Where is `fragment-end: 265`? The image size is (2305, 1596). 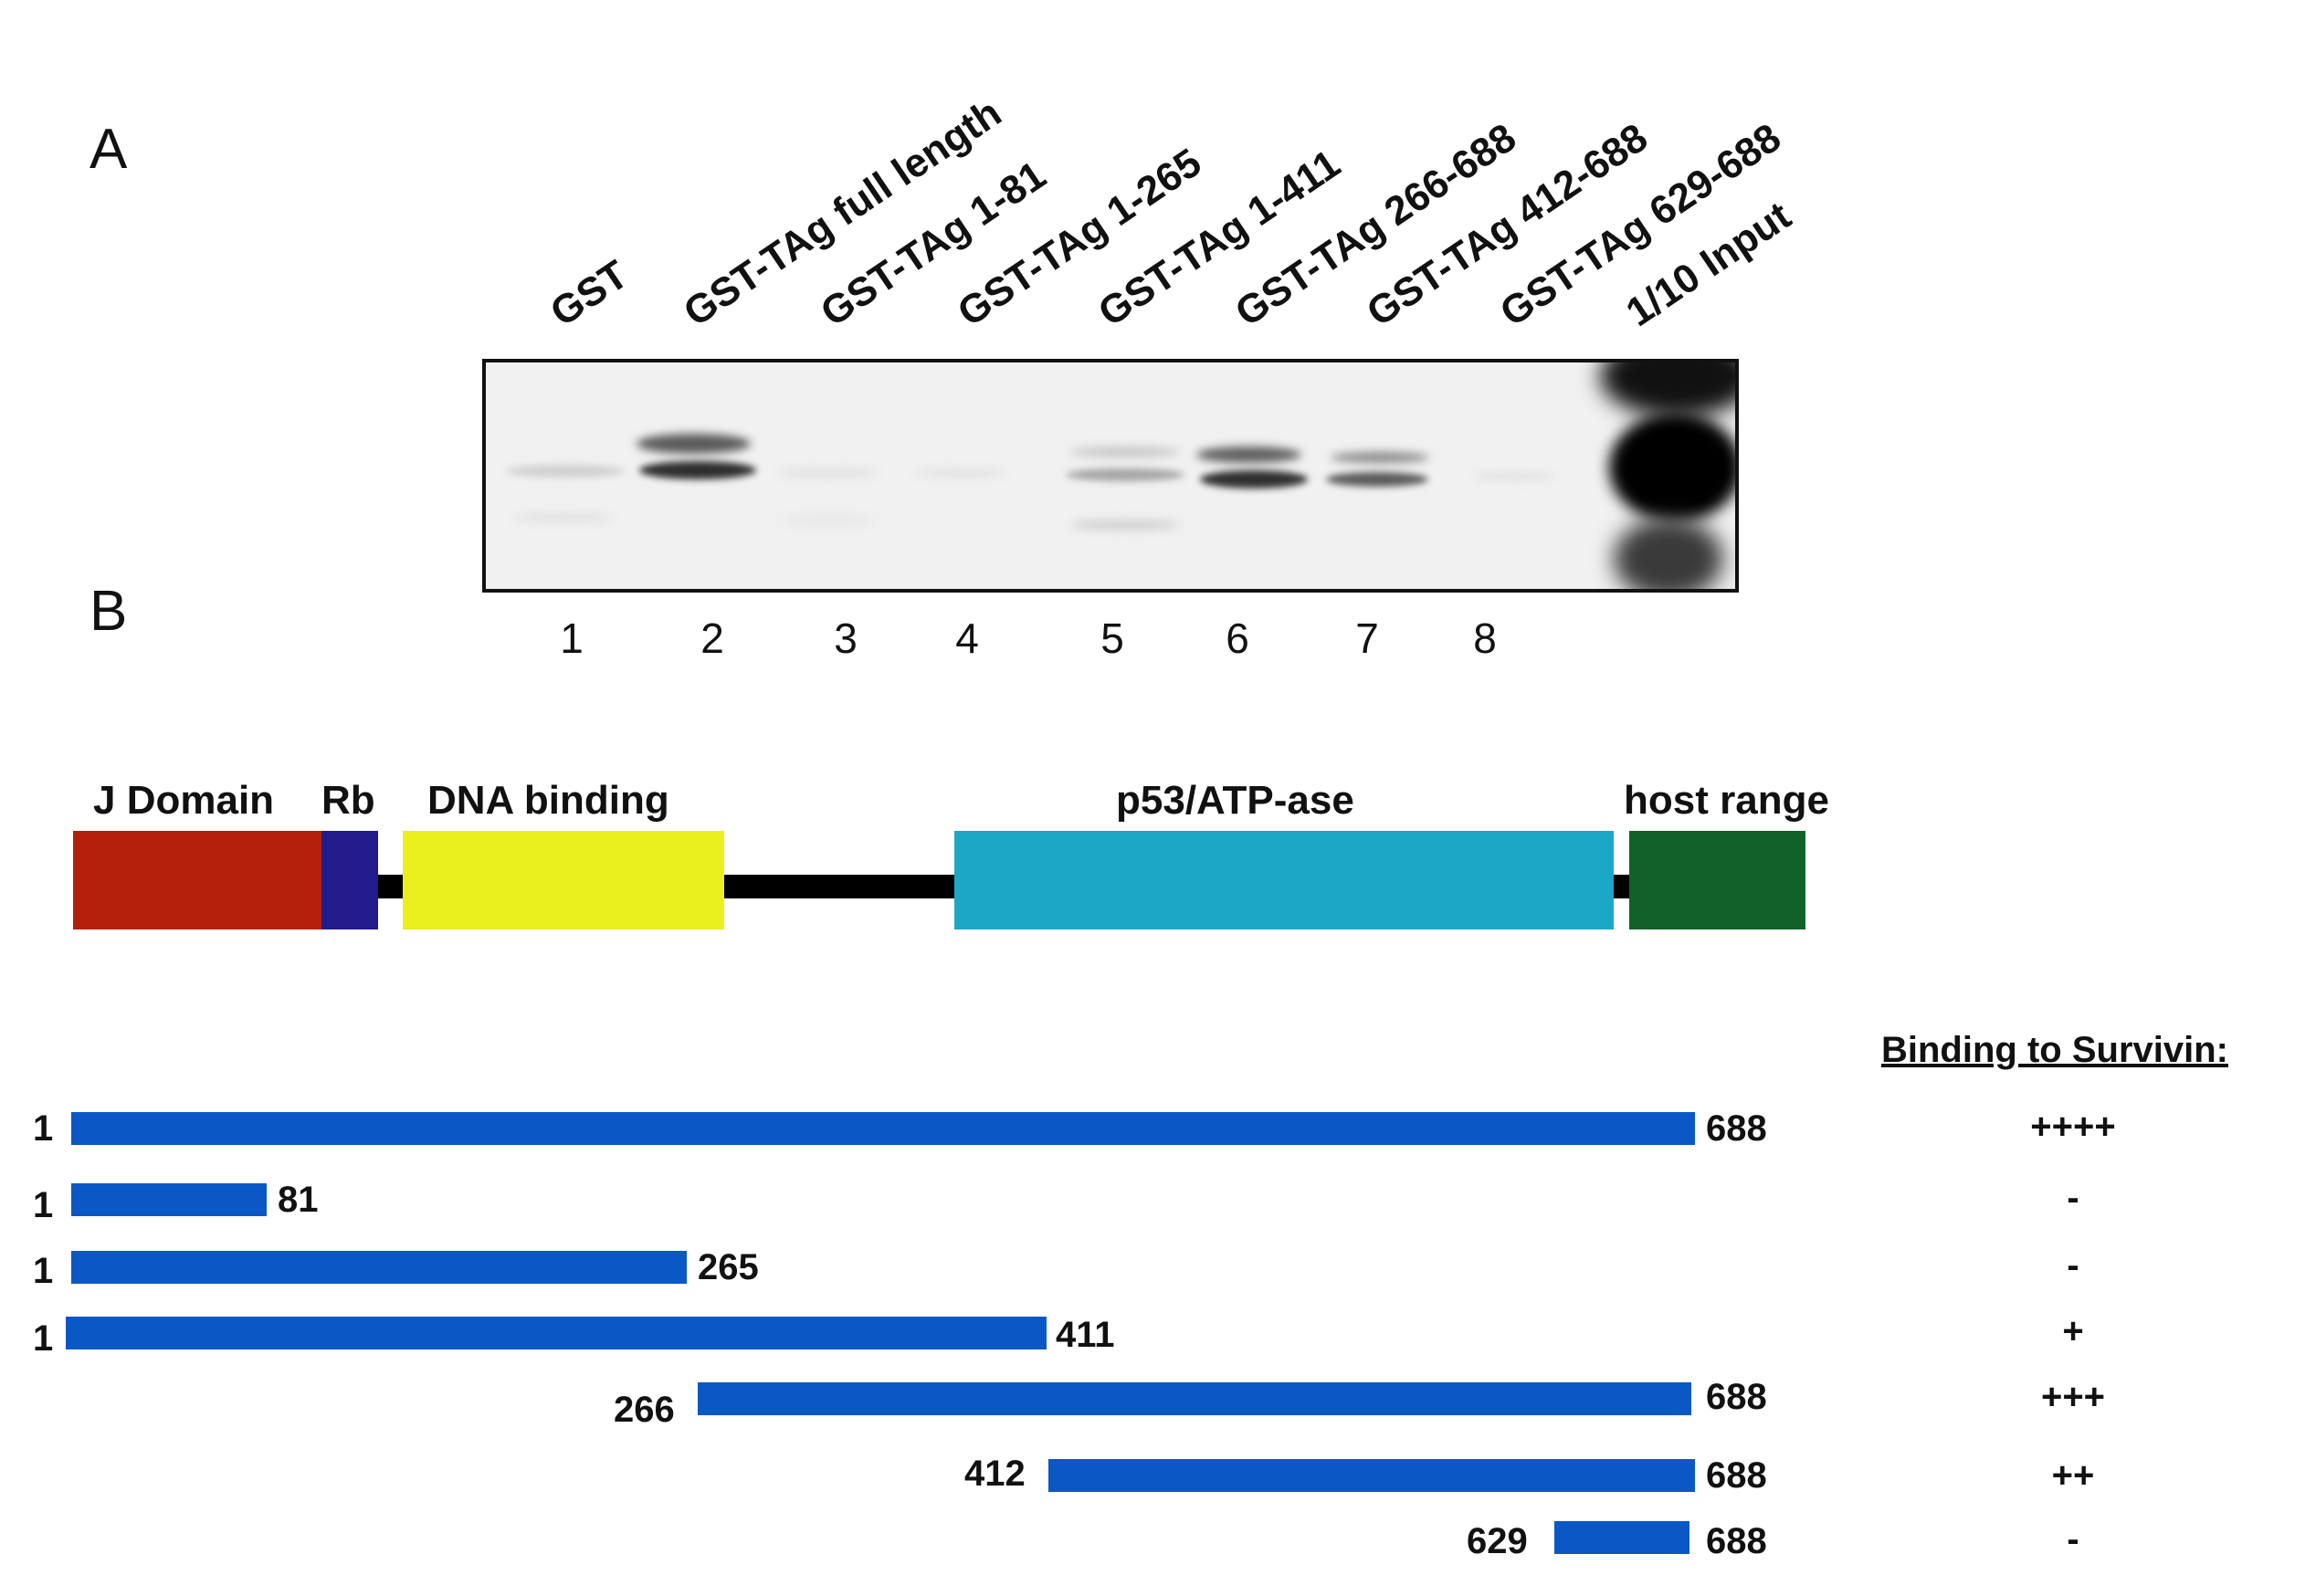 fragment-end: 265 is located at coordinates (728, 1267).